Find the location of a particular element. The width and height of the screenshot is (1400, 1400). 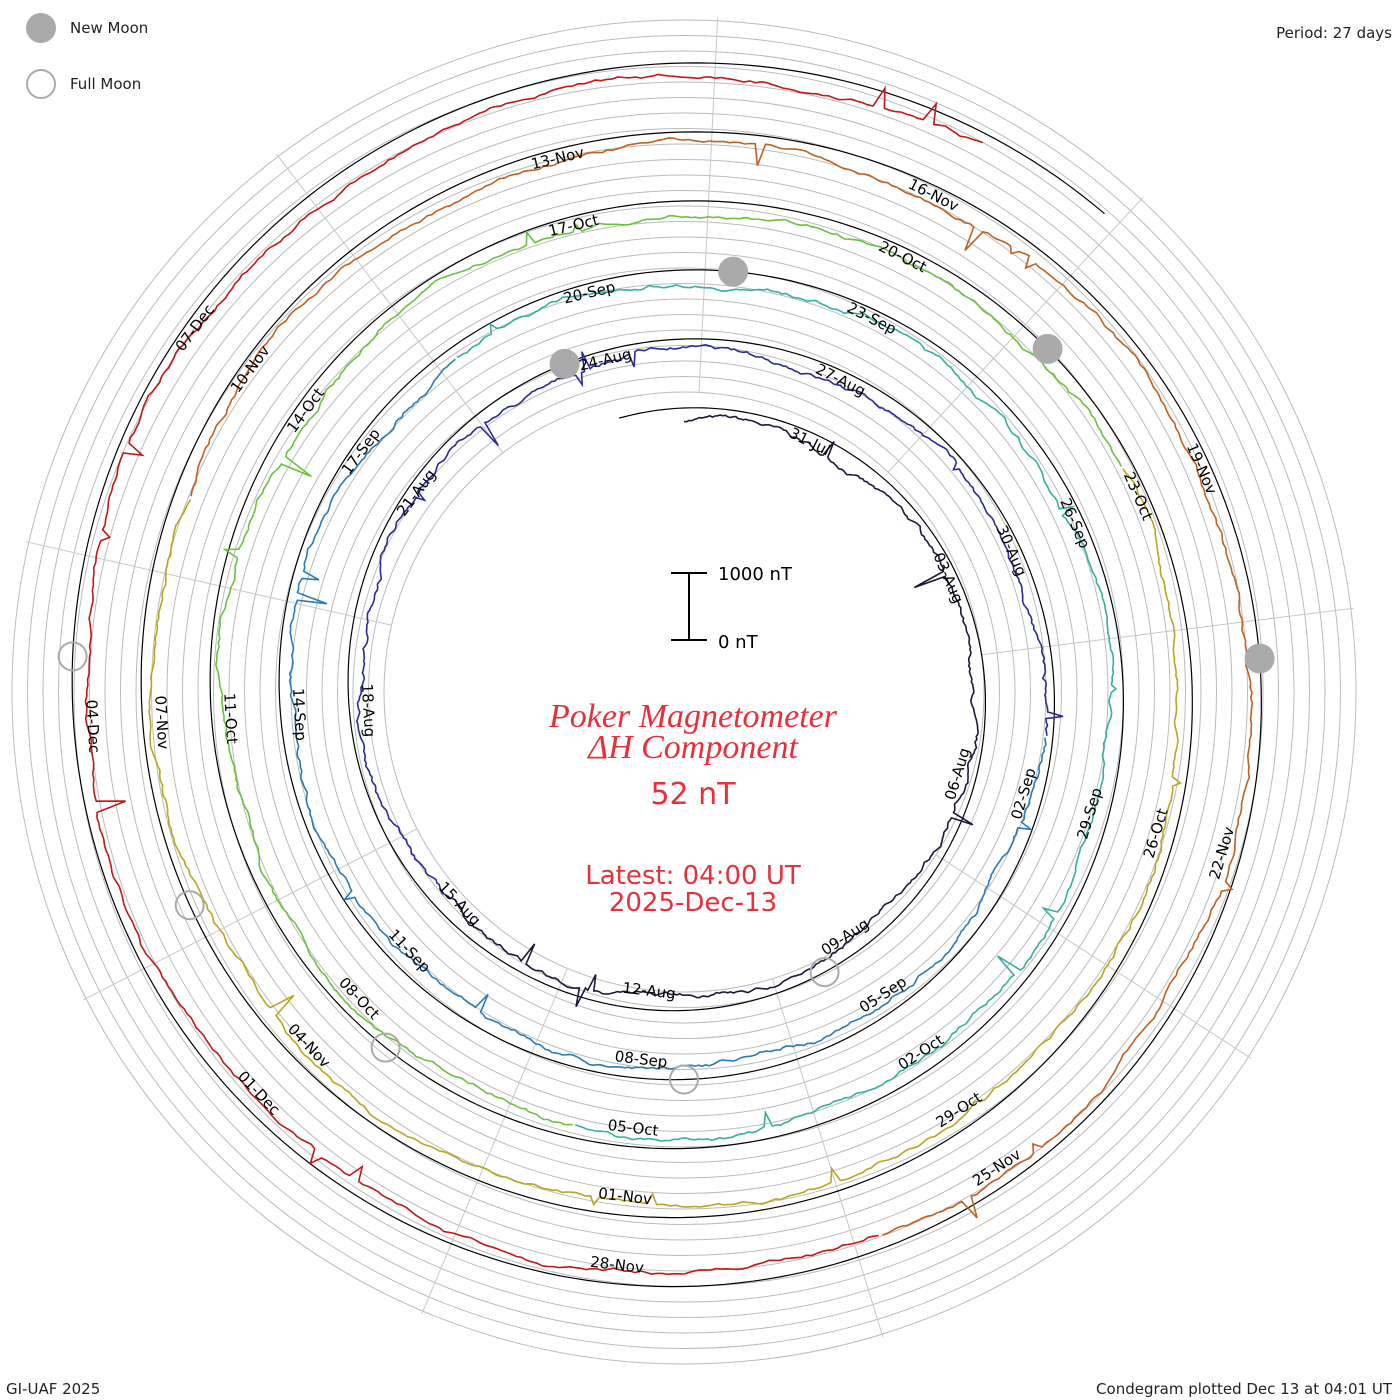

date-label: 29-Oct is located at coordinates (959, 1109).